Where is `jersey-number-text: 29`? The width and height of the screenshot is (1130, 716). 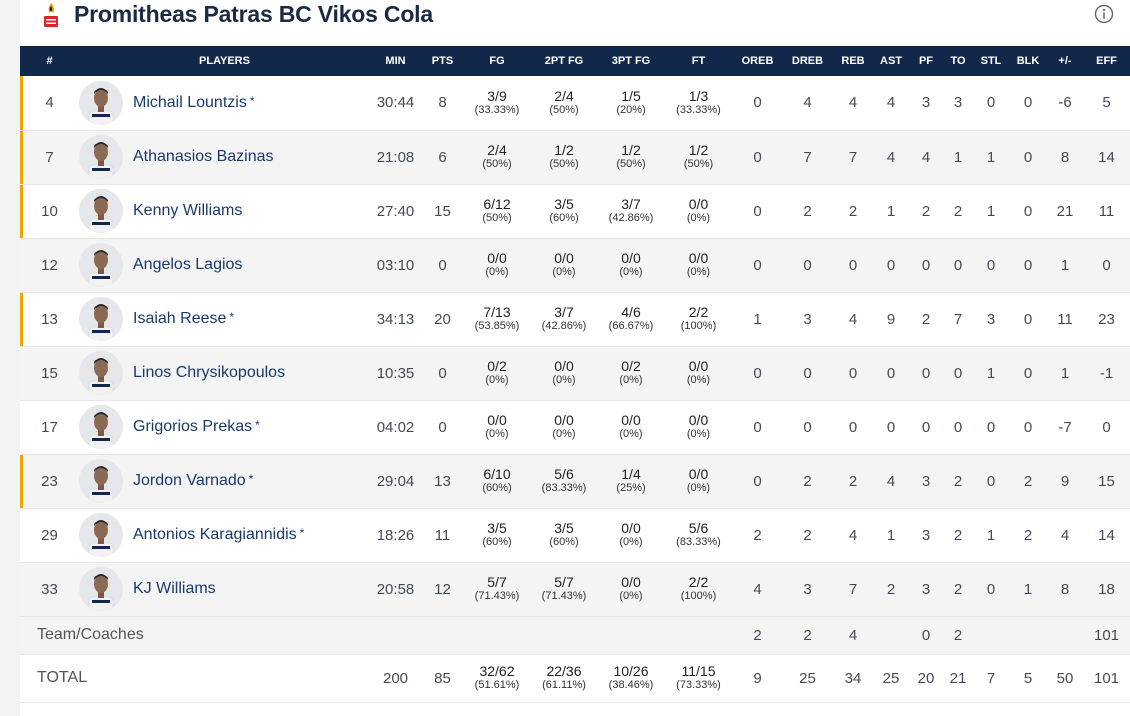
jersey-number-text: 29 is located at coordinates (49, 535).